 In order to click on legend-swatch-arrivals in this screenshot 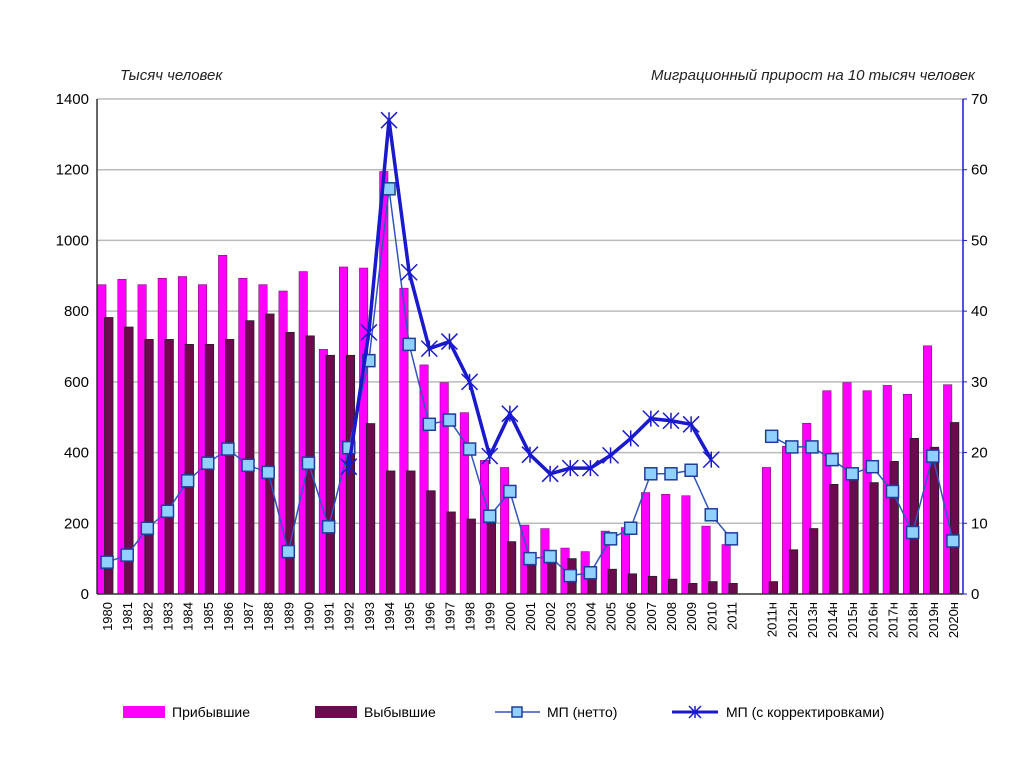, I will do `click(144, 712)`.